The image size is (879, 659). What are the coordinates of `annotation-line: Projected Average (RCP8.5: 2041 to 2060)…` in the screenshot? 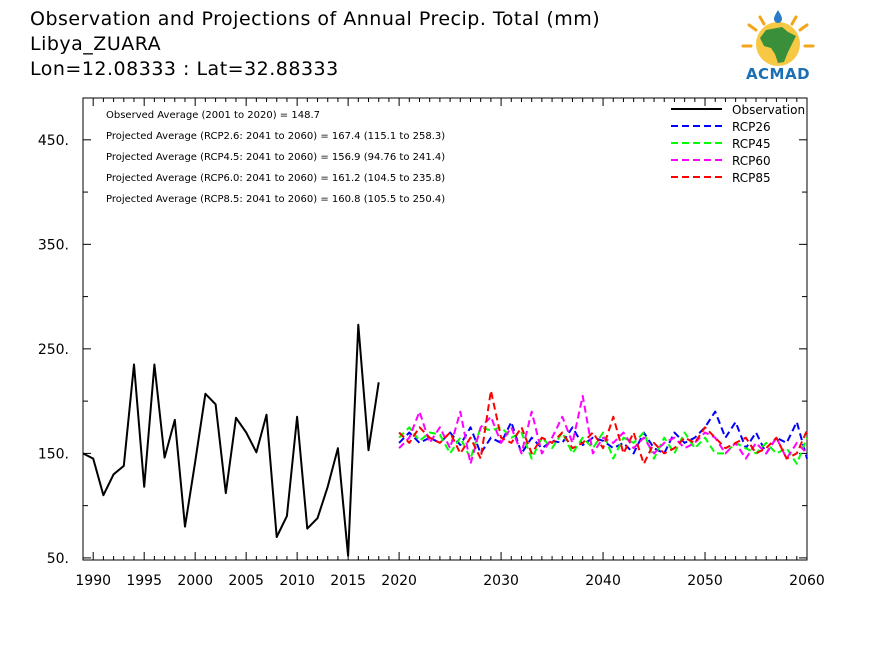 It's located at (275, 199).